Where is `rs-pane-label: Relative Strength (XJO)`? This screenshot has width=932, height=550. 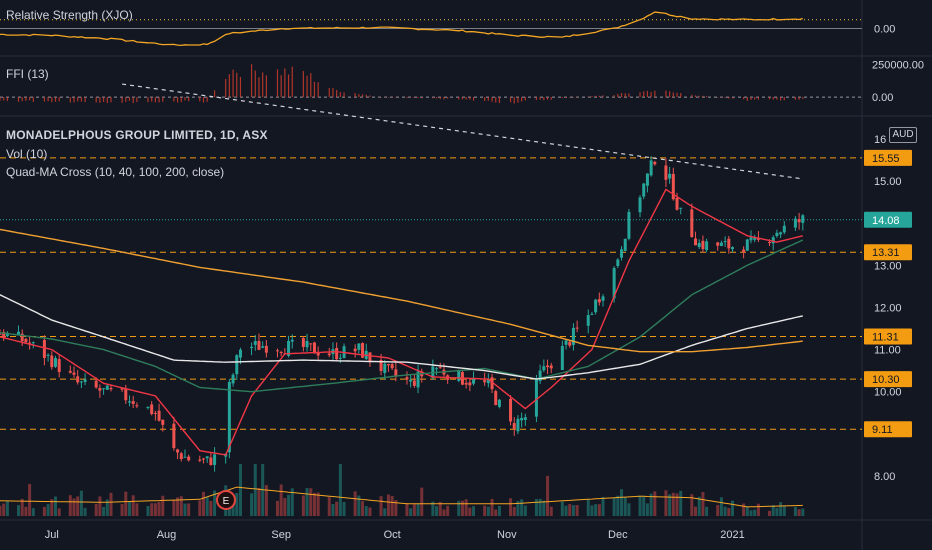
rs-pane-label: Relative Strength (XJO) is located at coordinates (69, 15).